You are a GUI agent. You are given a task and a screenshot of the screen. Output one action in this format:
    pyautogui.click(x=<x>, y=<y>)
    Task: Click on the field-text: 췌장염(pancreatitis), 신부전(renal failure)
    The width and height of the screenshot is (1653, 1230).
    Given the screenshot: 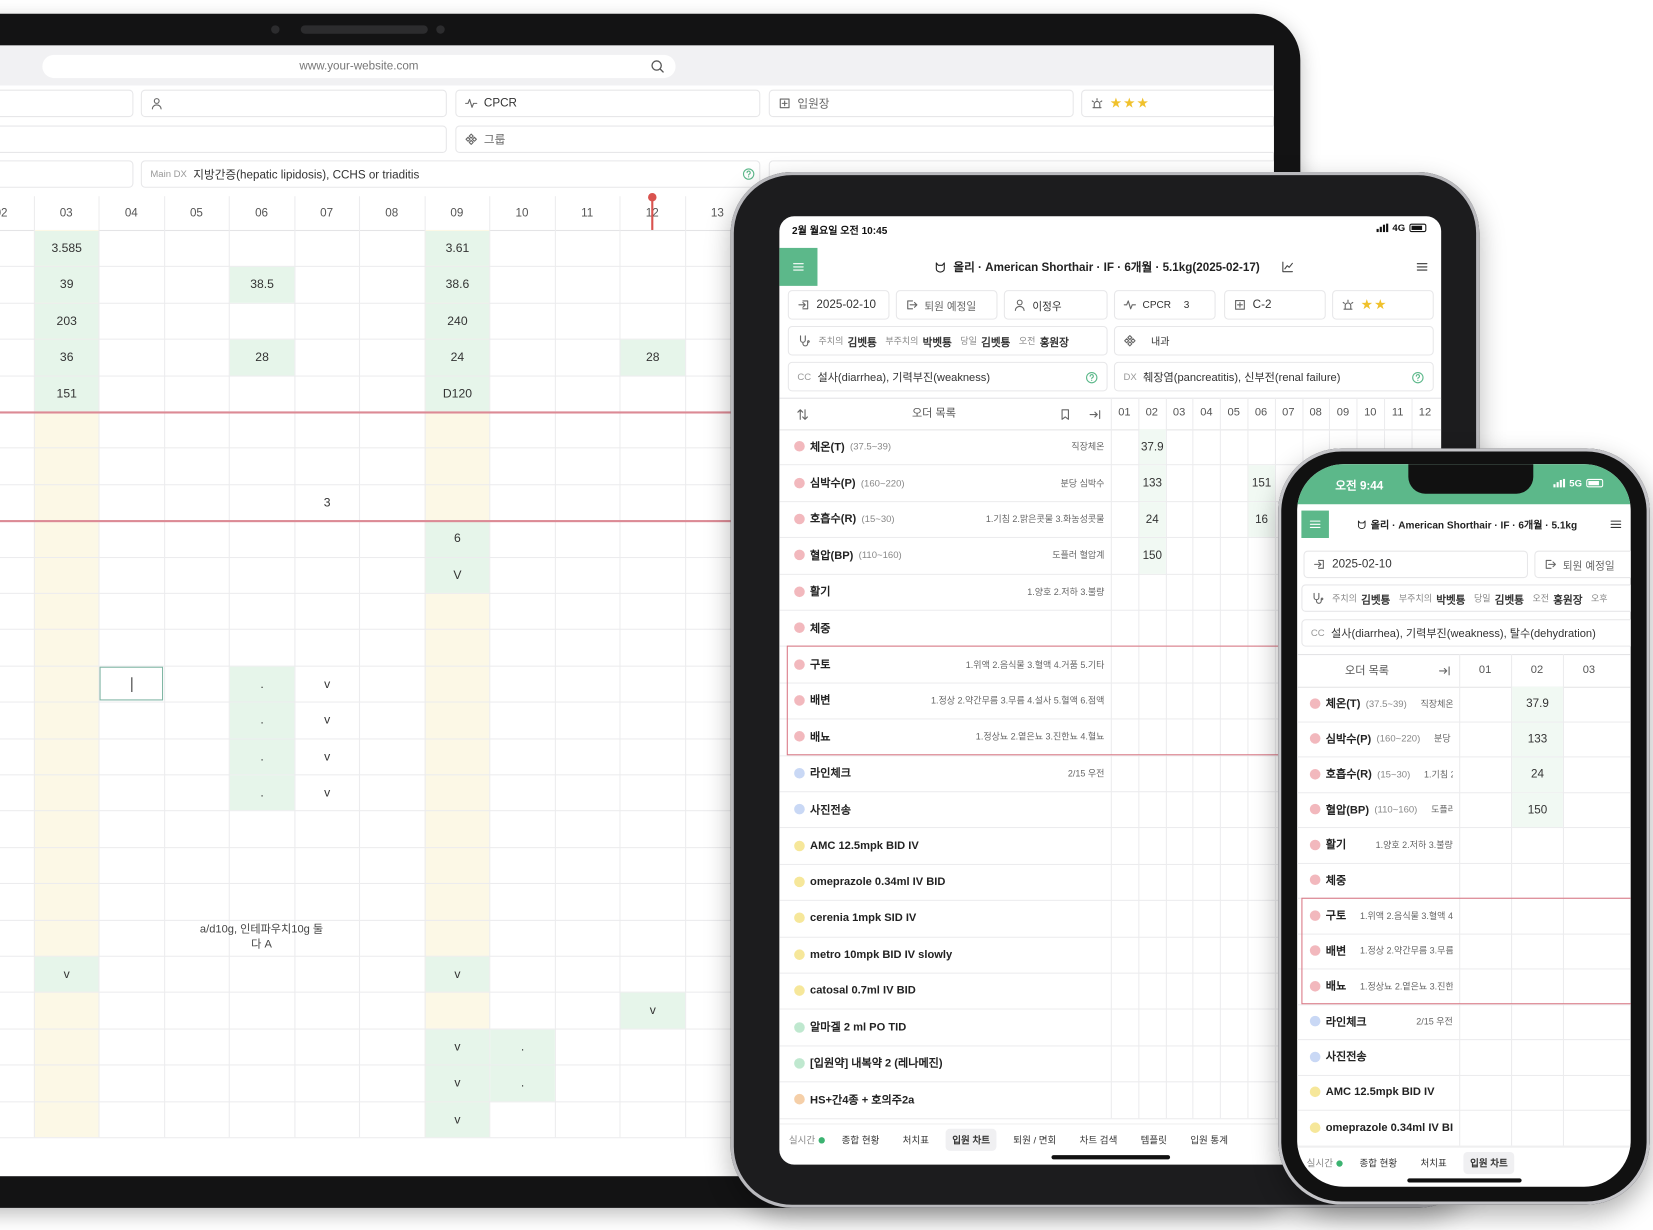 What is the action you would take?
    pyautogui.click(x=1242, y=377)
    